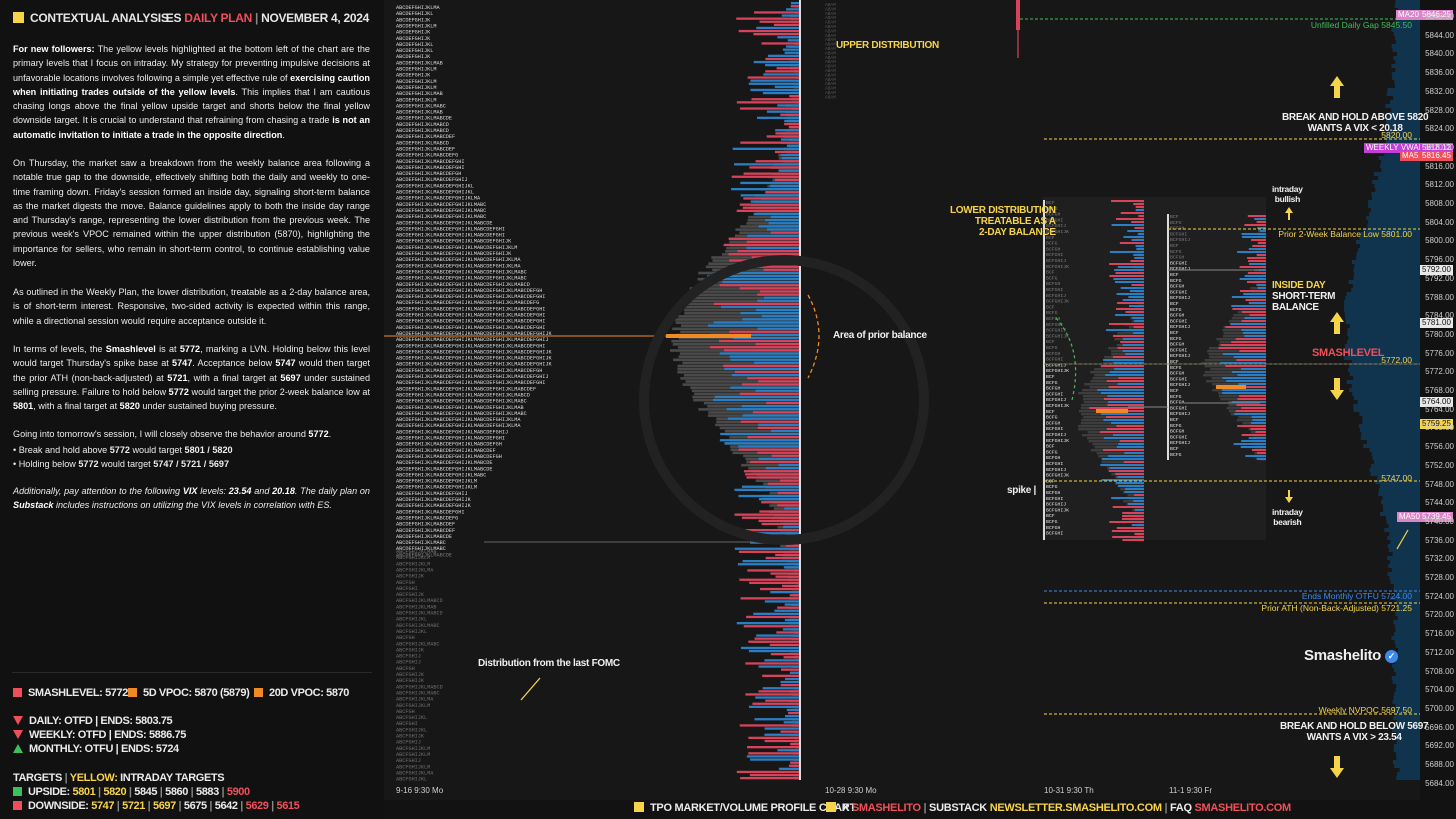 The width and height of the screenshot is (1456, 819). What do you see at coordinates (416, 70) in the screenshot?
I see `tpo-row: ABCDEFGHIJKLM` at bounding box center [416, 70].